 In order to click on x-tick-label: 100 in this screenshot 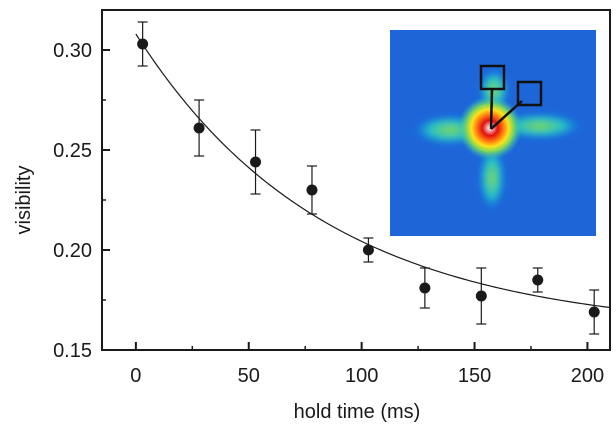, I will do `click(361, 376)`.